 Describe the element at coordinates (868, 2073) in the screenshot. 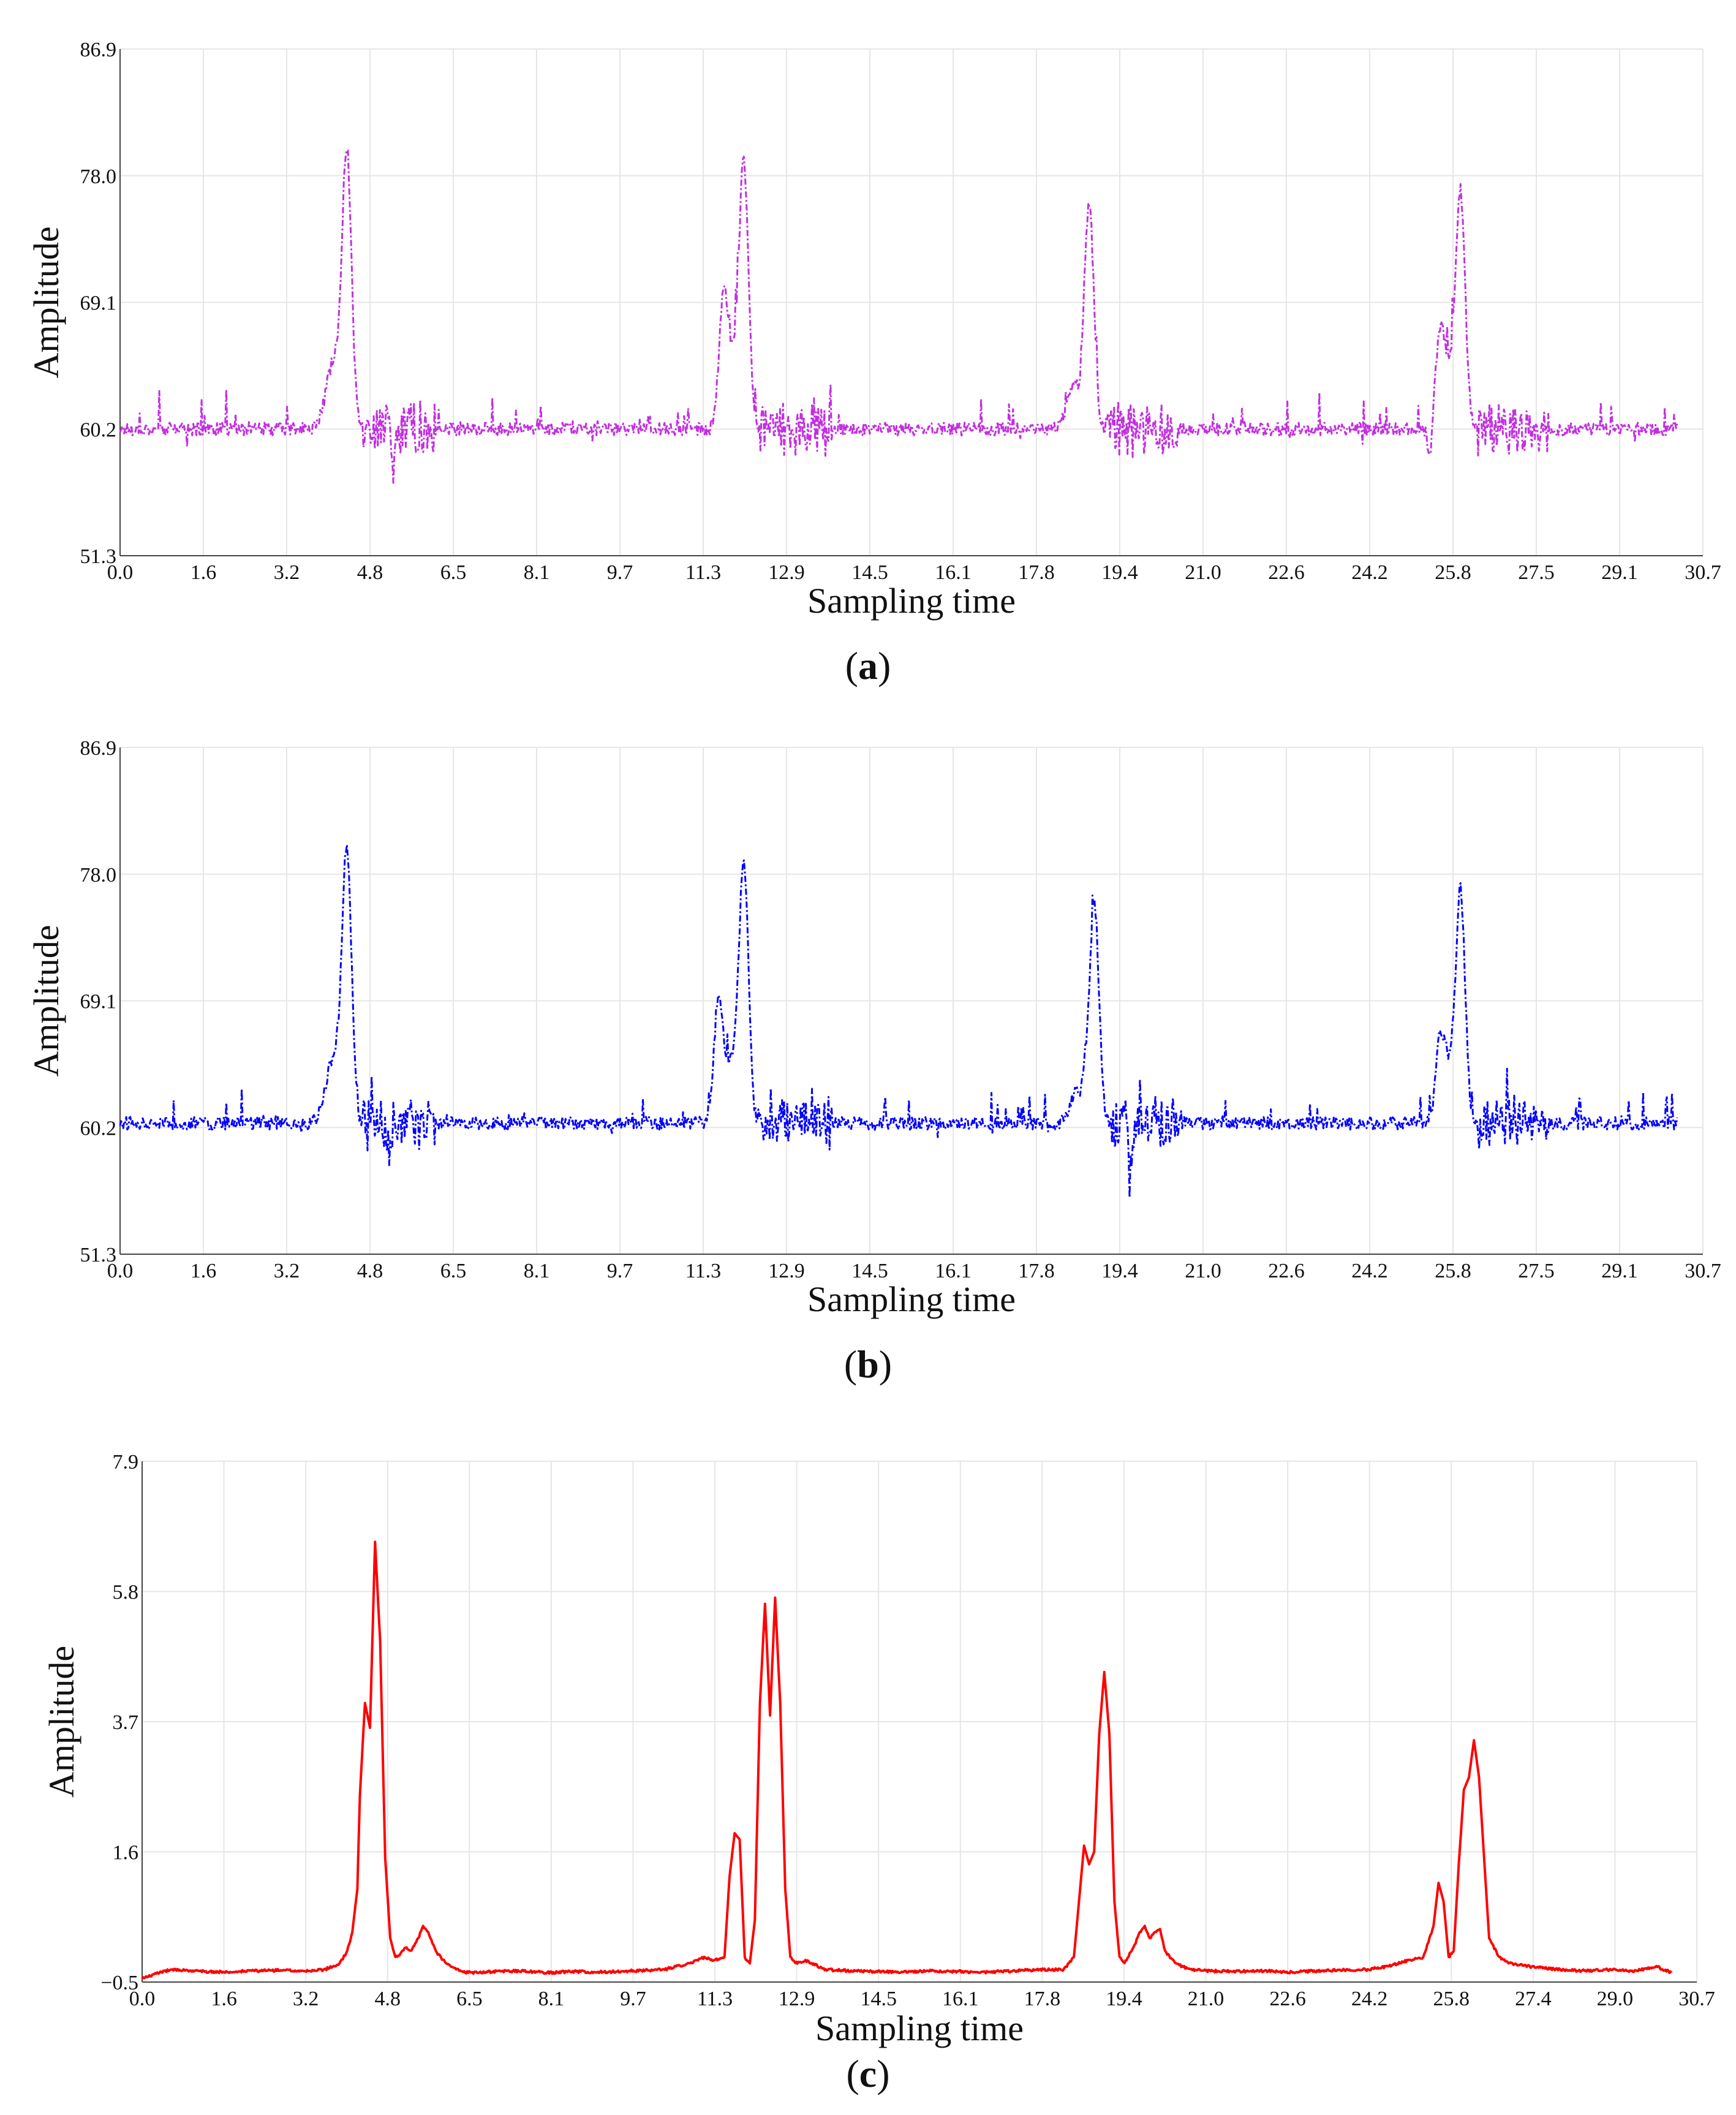

I see `caption-c: (c)` at that location.